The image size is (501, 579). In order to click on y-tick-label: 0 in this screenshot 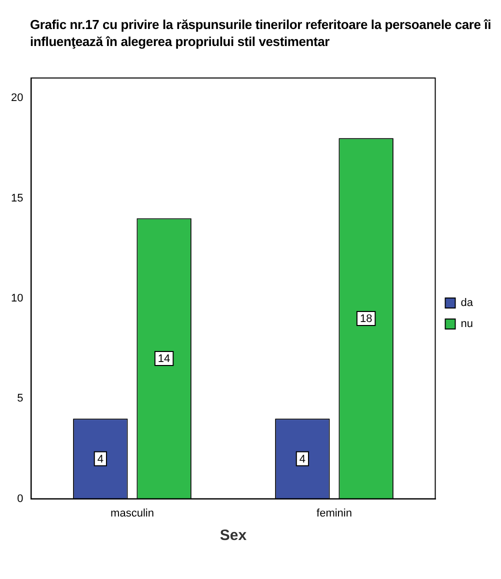, I will do `click(20, 498)`.